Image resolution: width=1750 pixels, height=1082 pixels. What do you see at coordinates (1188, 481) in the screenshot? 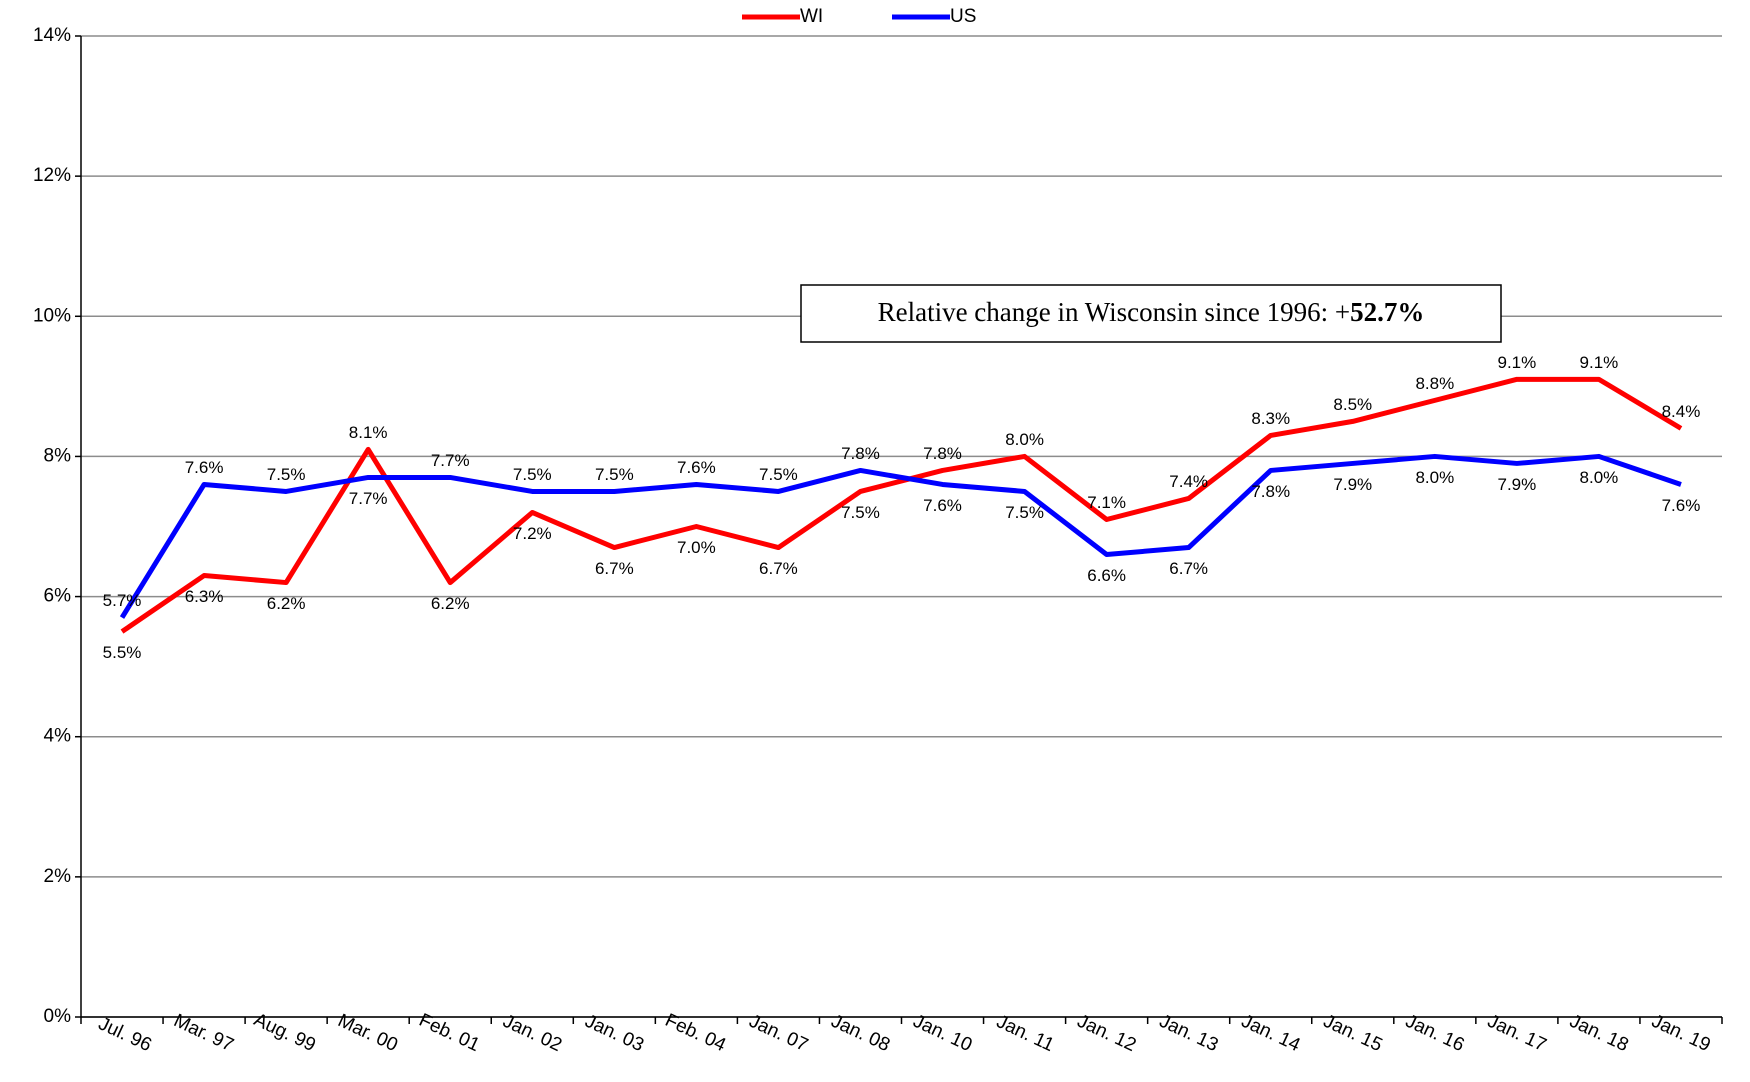
I see `value-label: 7.4%` at bounding box center [1188, 481].